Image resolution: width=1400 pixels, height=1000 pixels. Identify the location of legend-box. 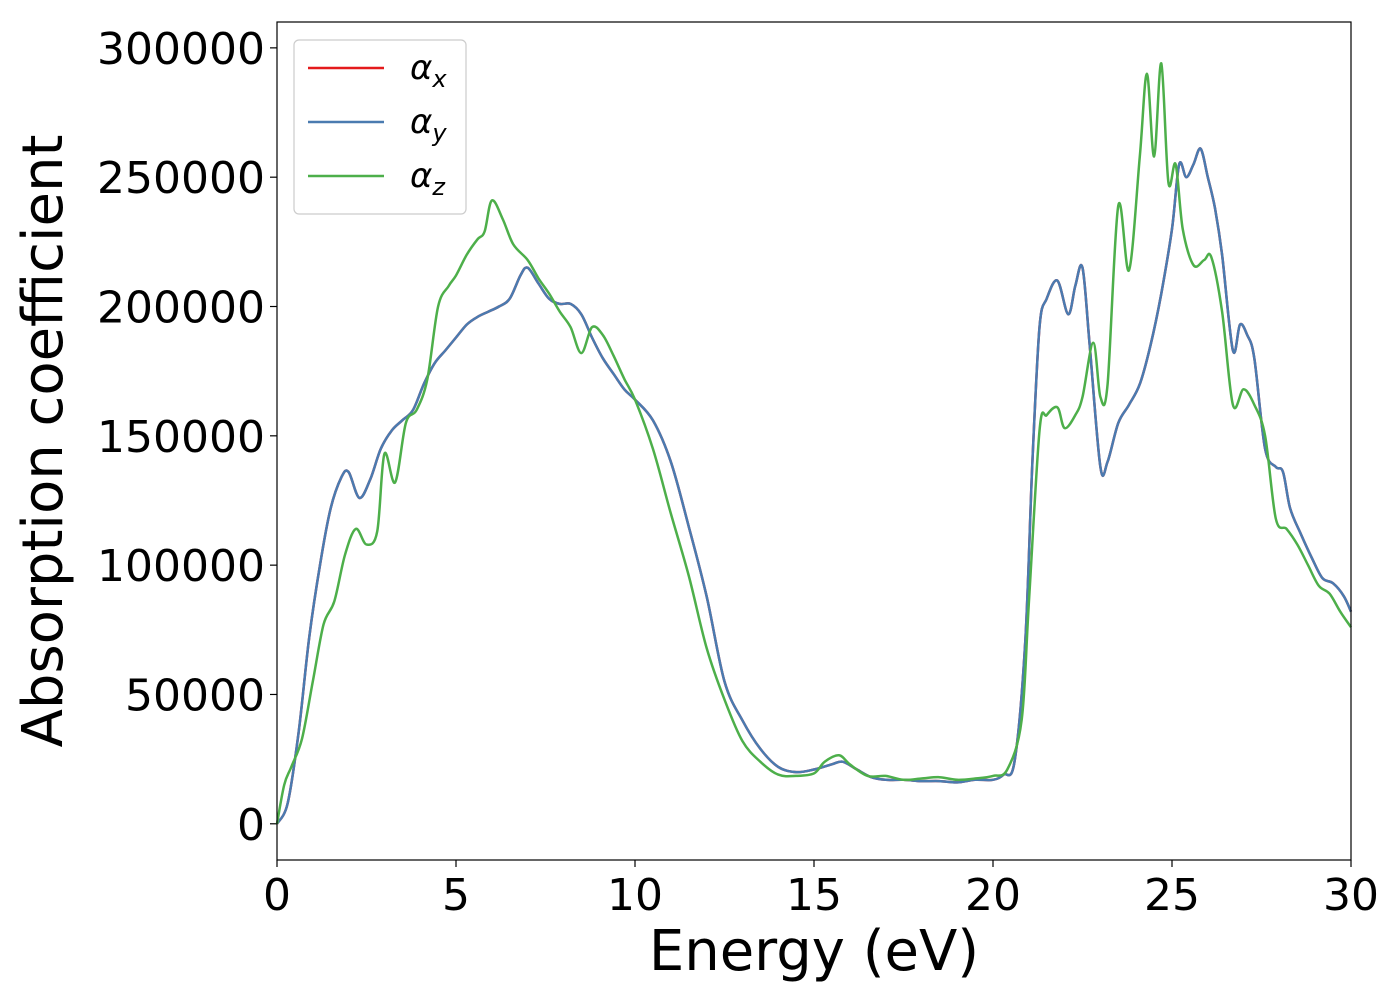
(380, 127).